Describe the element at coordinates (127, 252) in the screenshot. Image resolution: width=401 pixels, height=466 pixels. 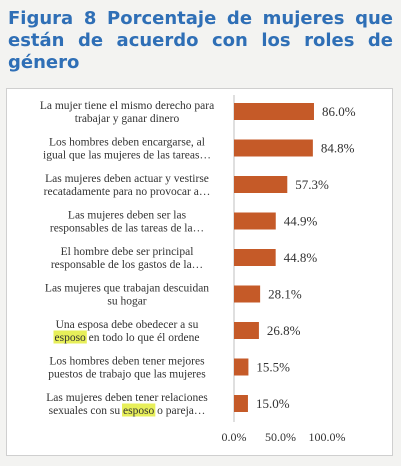
I see `category-label: El hombre debe ser principal` at that location.